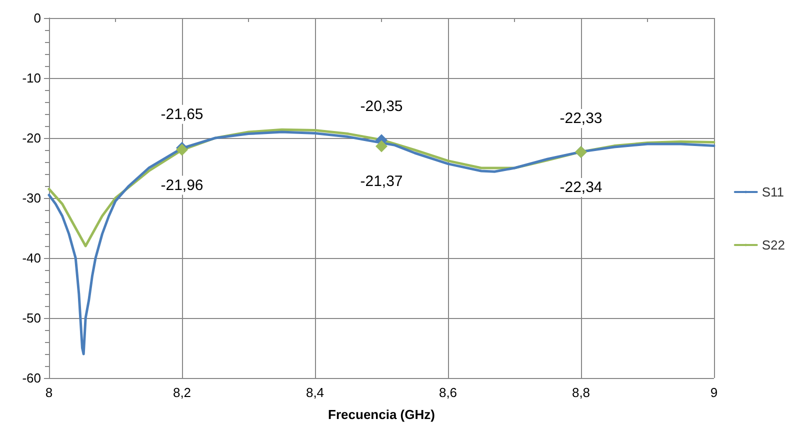 This screenshot has height=437, width=800. What do you see at coordinates (31, 198) in the screenshot?
I see `y-tick-label: -30` at bounding box center [31, 198].